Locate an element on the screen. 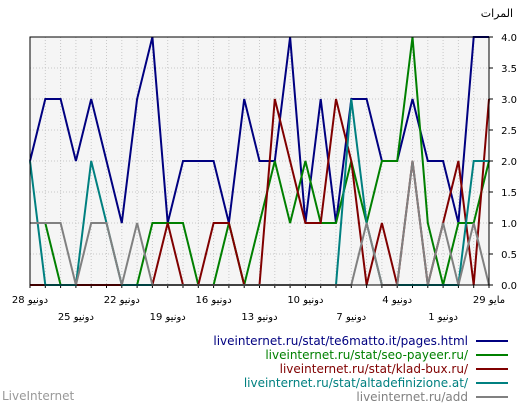 Image resolution: width=520 pixels, height=405 pixels. footer-brand: LiveInternet is located at coordinates (38, 396).